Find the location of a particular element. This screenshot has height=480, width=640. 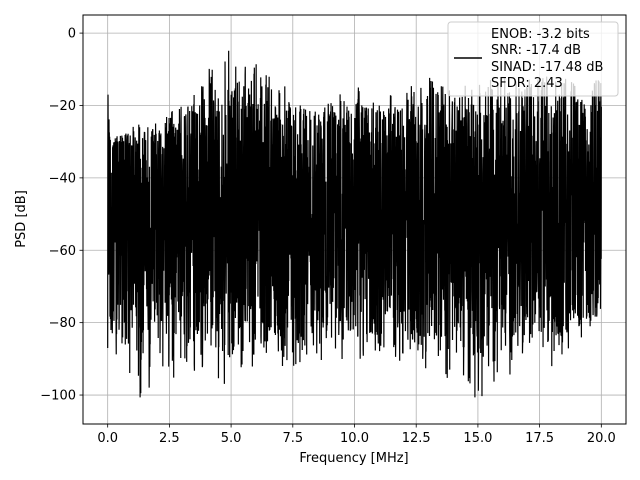

legend-line-enob: ENOB: -3.2 bits is located at coordinates (540, 34).